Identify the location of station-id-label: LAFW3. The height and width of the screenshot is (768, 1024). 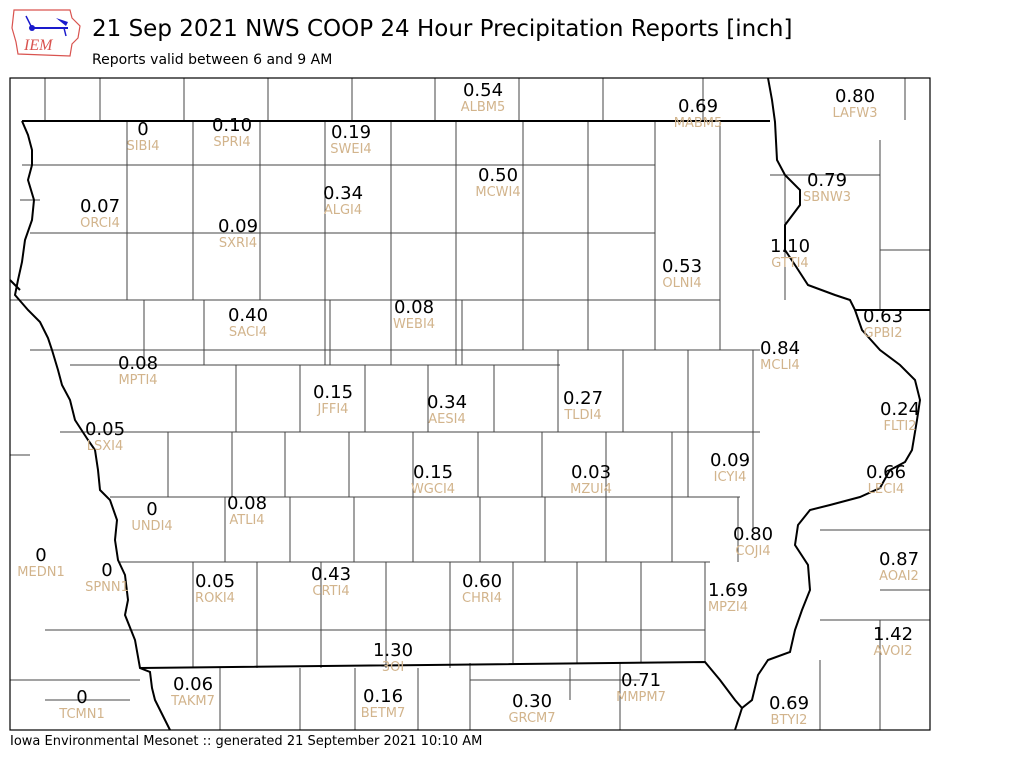
(855, 113).